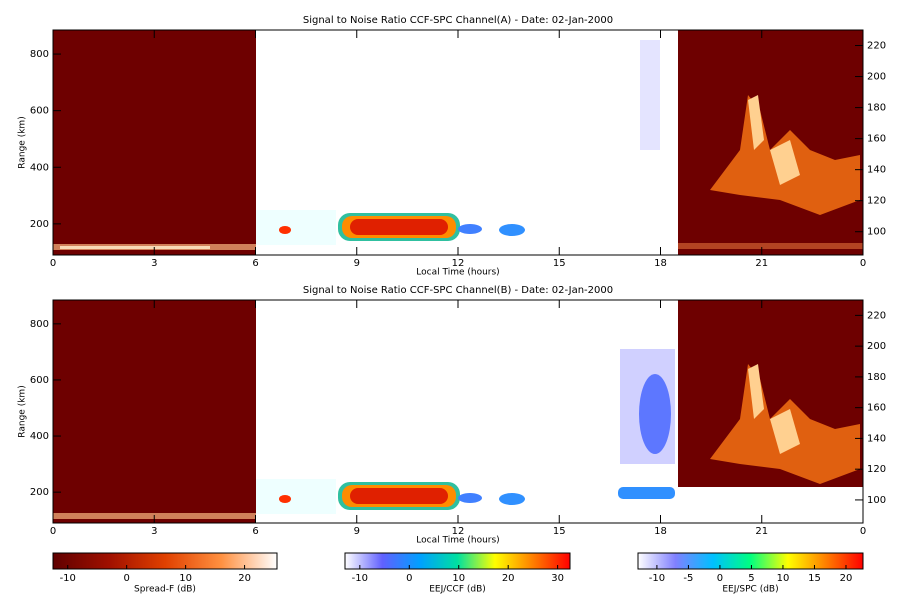 Image resolution: width=900 pixels, height=600 pixels. I want to click on colorbar-tick-label: 5, so click(751, 578).